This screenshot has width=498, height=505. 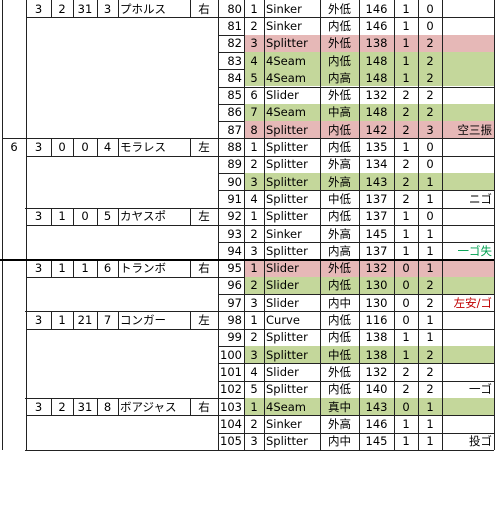 What do you see at coordinates (376, 441) in the screenshot?
I see `pitch-speed: 145` at bounding box center [376, 441].